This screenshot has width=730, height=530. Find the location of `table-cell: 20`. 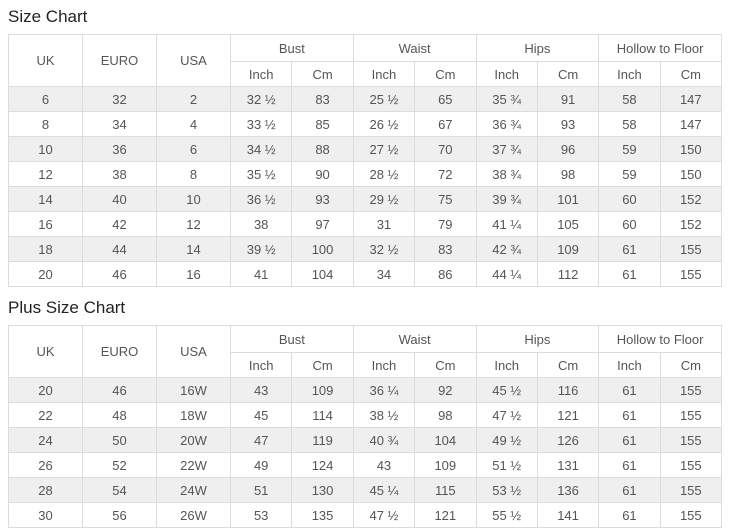

table-cell: 20 is located at coordinates (45, 274).